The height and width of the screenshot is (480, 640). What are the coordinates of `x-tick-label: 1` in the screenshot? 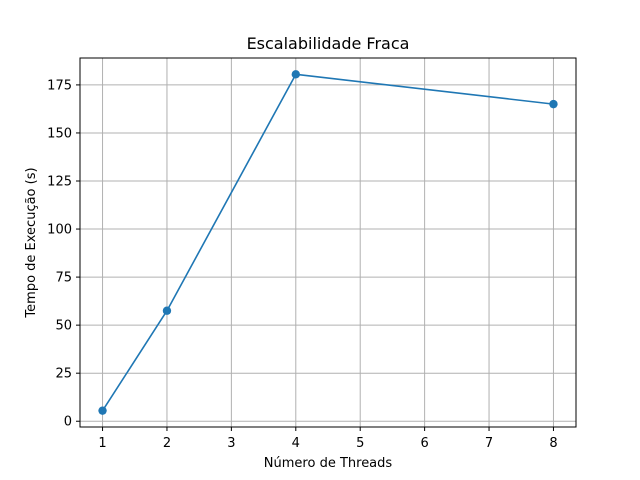 It's located at (102, 443).